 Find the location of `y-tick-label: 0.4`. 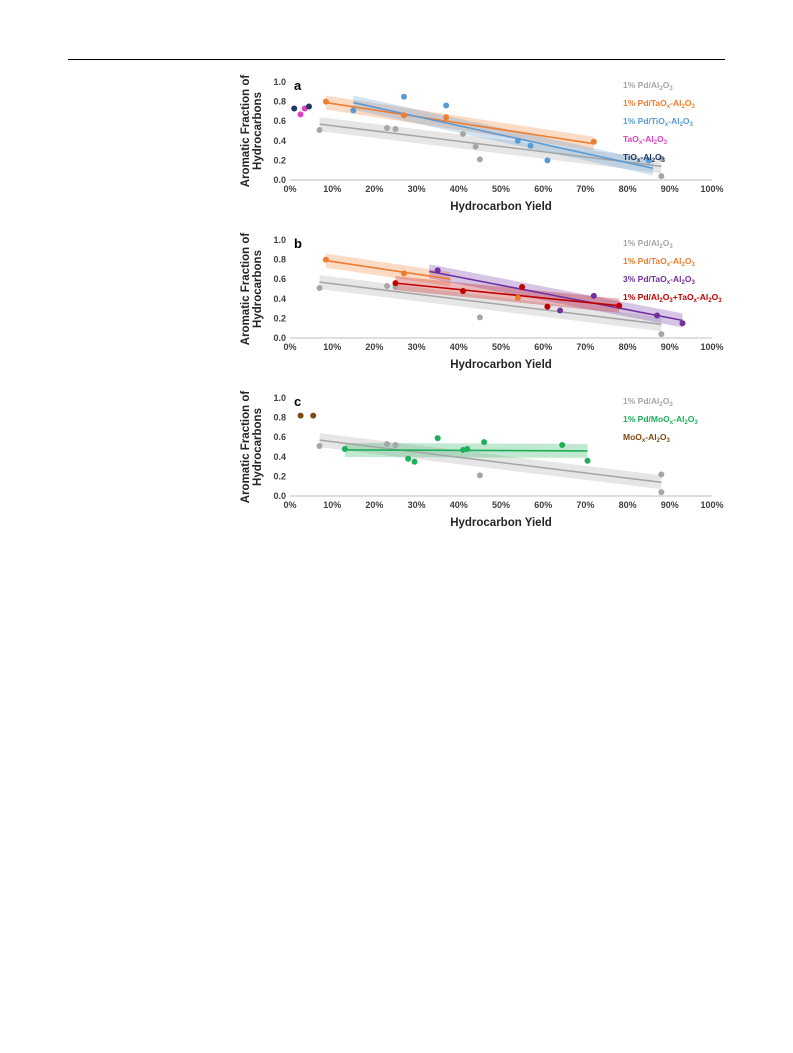

y-tick-label: 0.4 is located at coordinates (279, 457).